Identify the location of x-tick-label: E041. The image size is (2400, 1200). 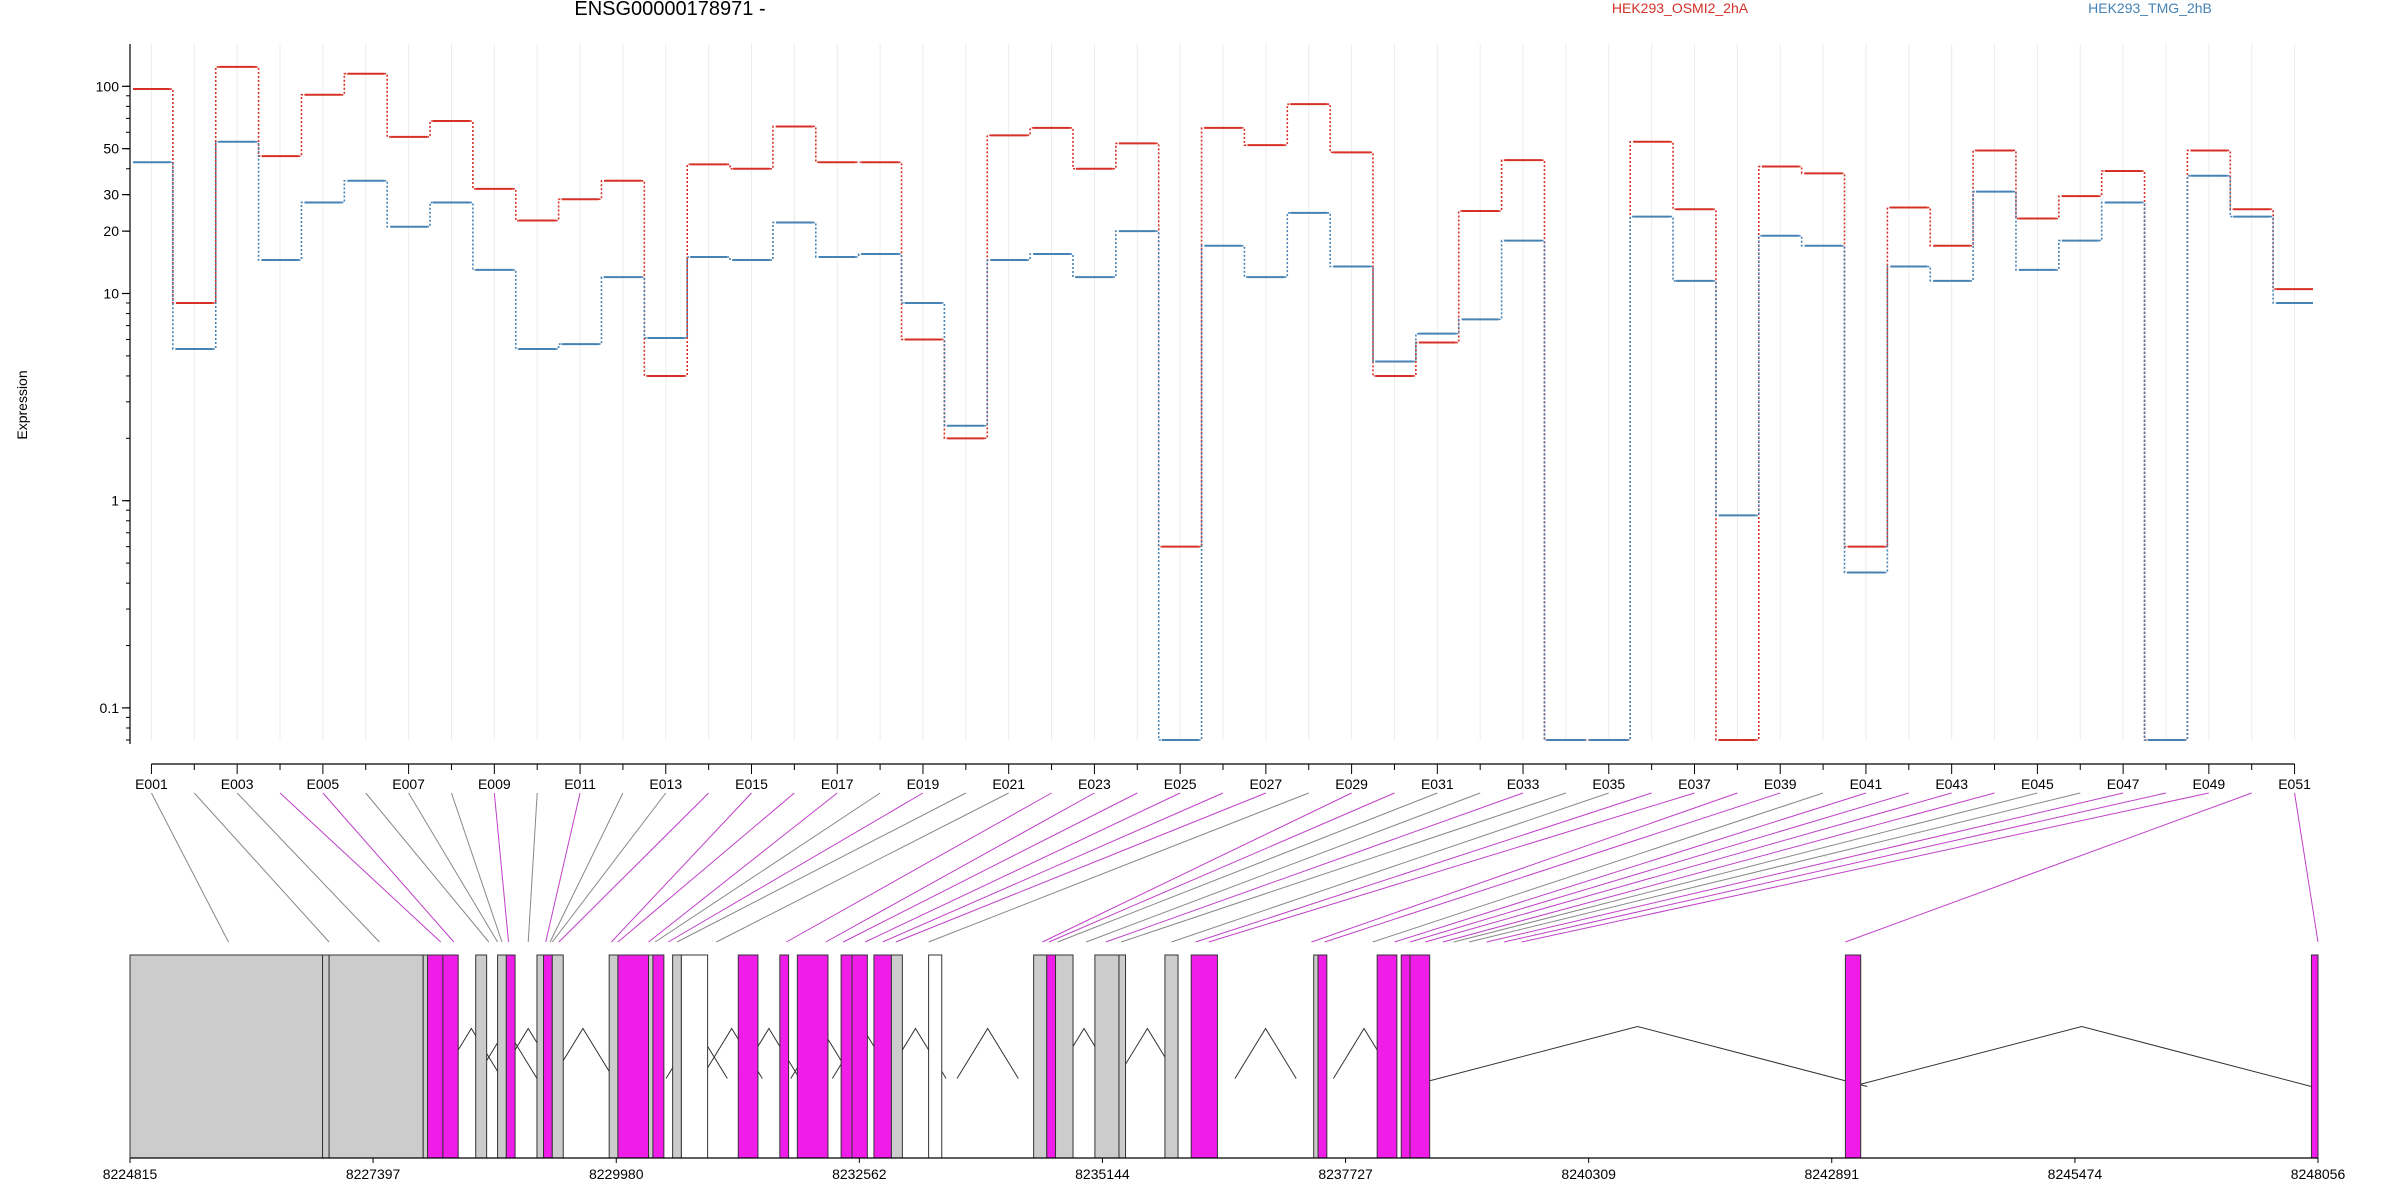
(1866, 784).